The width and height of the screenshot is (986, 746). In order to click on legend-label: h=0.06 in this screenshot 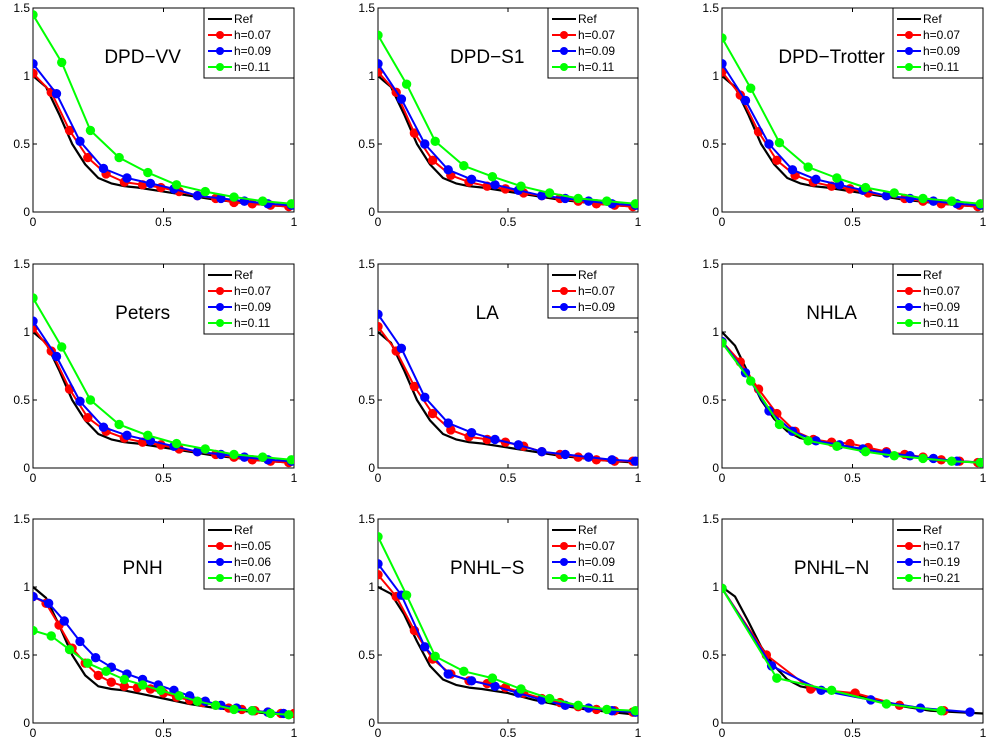, I will do `click(252, 562)`.